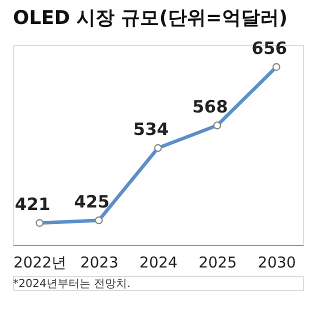 The height and width of the screenshot is (332, 330). What do you see at coordinates (32, 205) in the screenshot?
I see `data-label: 421` at bounding box center [32, 205].